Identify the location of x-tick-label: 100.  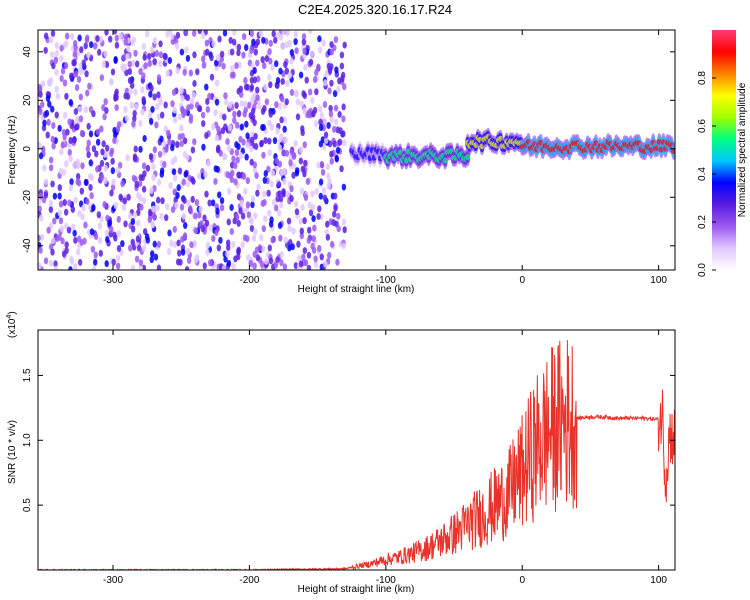
(658, 280).